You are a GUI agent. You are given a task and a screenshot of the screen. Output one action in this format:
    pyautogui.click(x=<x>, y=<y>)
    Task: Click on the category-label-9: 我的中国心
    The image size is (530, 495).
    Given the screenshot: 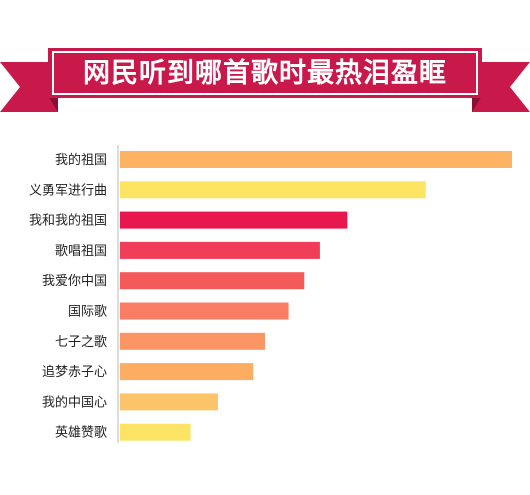 What is the action you would take?
    pyautogui.click(x=74, y=402)
    